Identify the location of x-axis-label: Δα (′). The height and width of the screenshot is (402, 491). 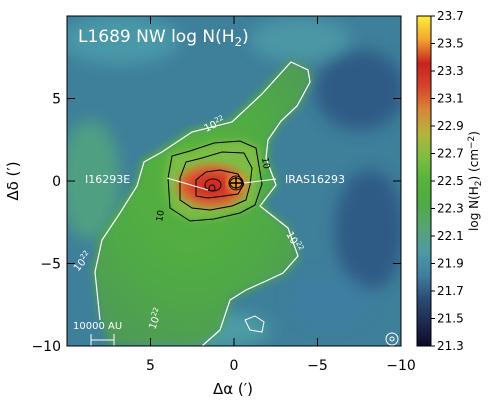
(233, 389).